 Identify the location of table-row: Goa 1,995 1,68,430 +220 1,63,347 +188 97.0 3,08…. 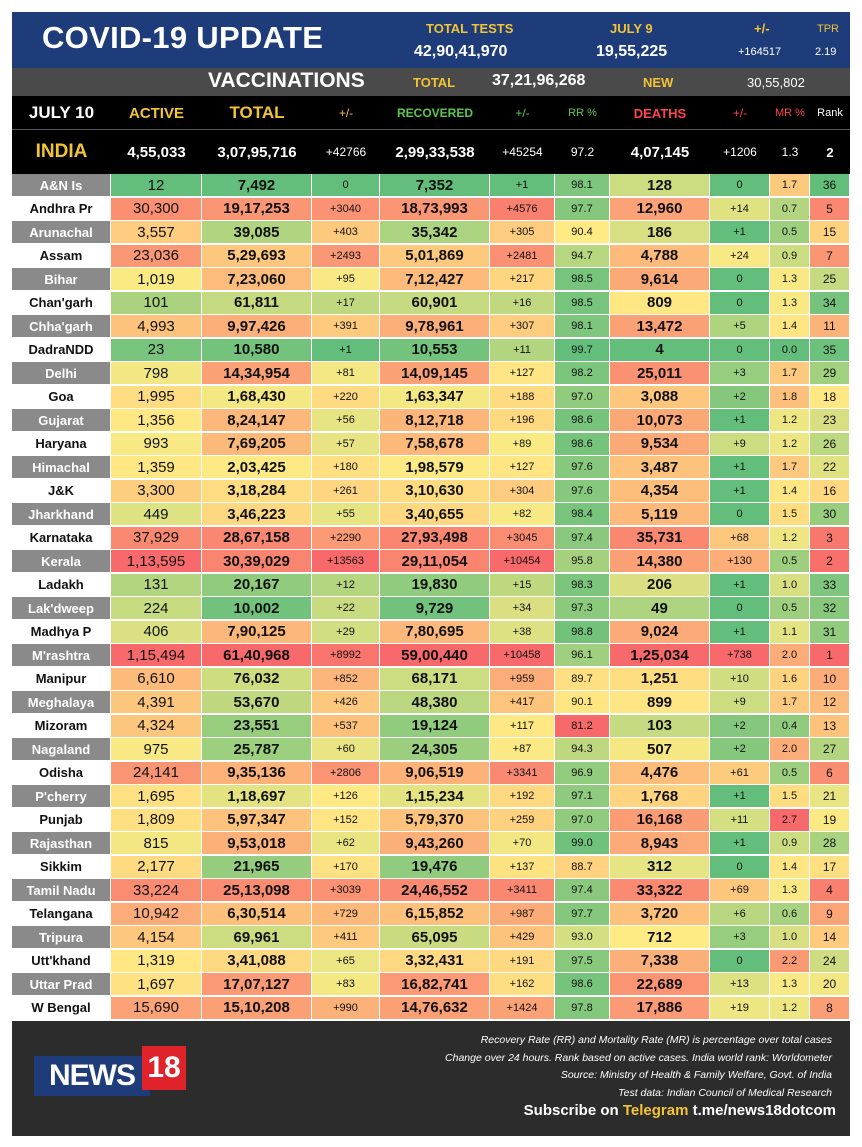
(431, 397).